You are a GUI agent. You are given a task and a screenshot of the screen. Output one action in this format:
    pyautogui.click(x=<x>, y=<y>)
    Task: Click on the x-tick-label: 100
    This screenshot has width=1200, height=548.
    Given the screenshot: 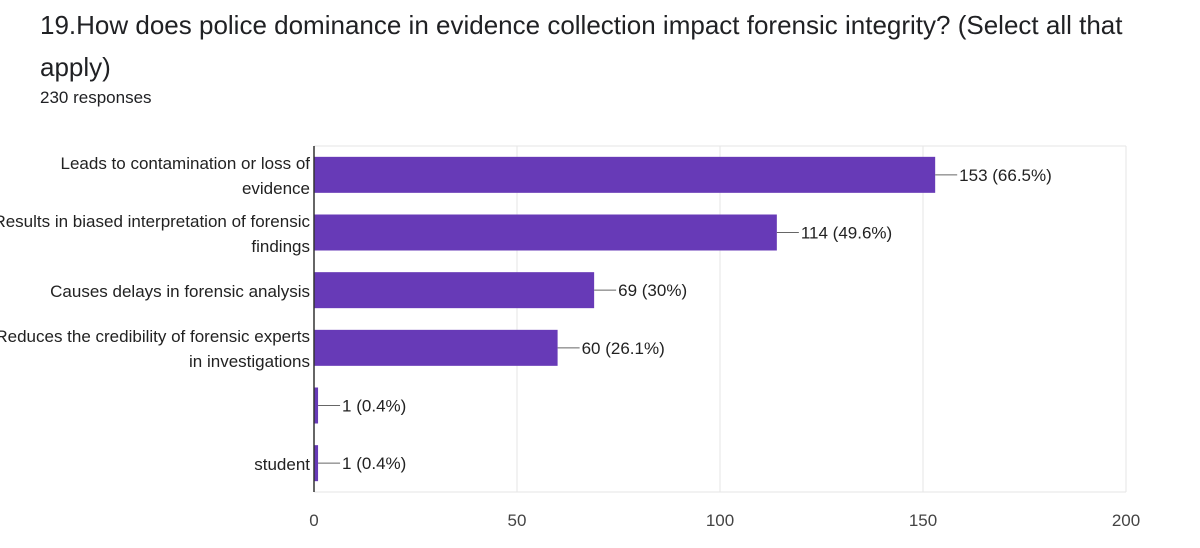 What is the action you would take?
    pyautogui.click(x=720, y=520)
    